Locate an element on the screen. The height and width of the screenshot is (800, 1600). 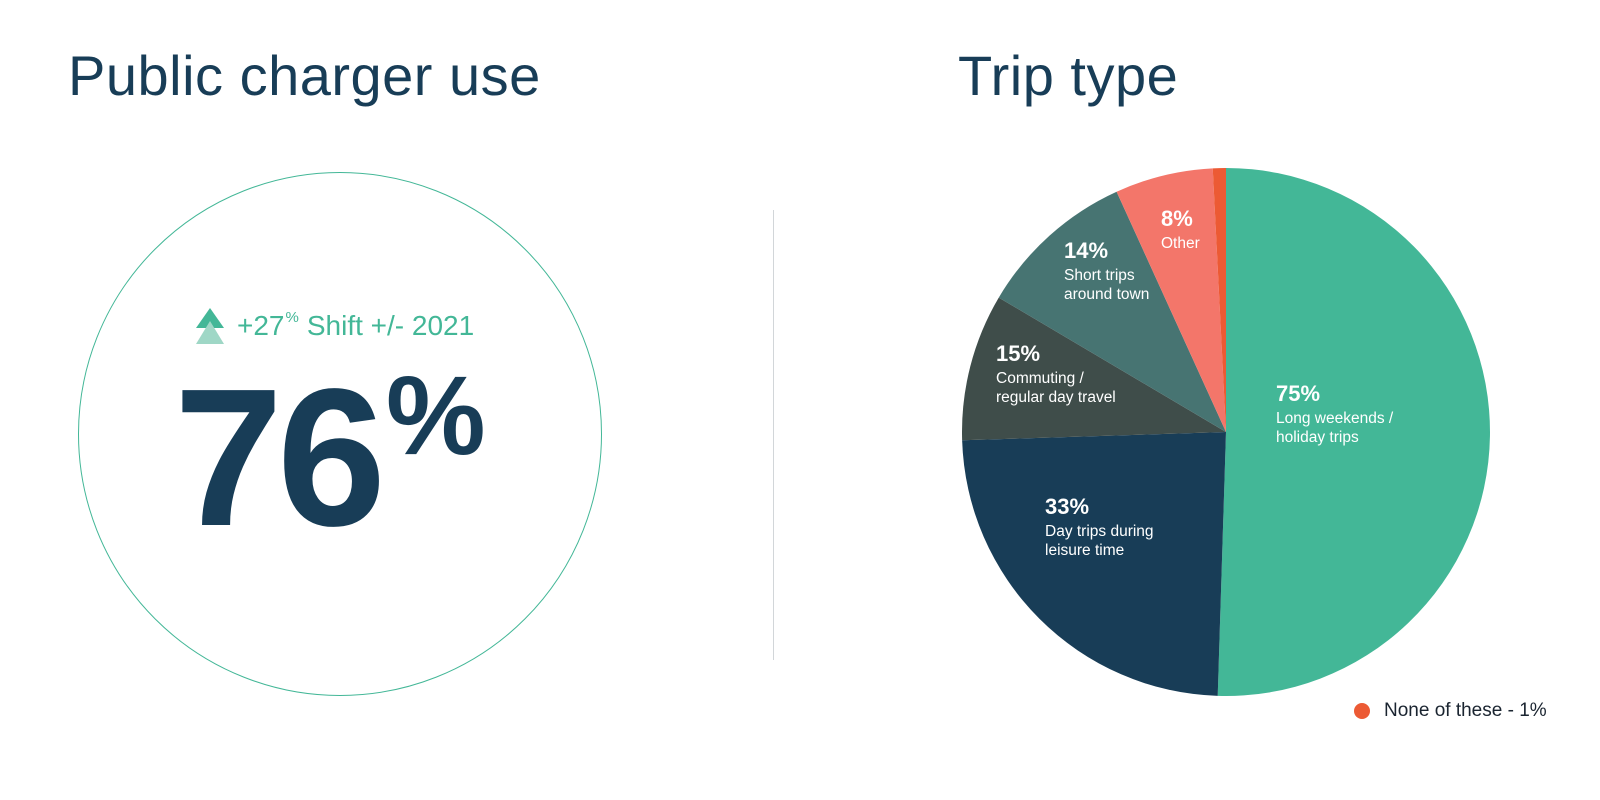
charger-use-title: Public charger use is located at coordinates (304, 75).